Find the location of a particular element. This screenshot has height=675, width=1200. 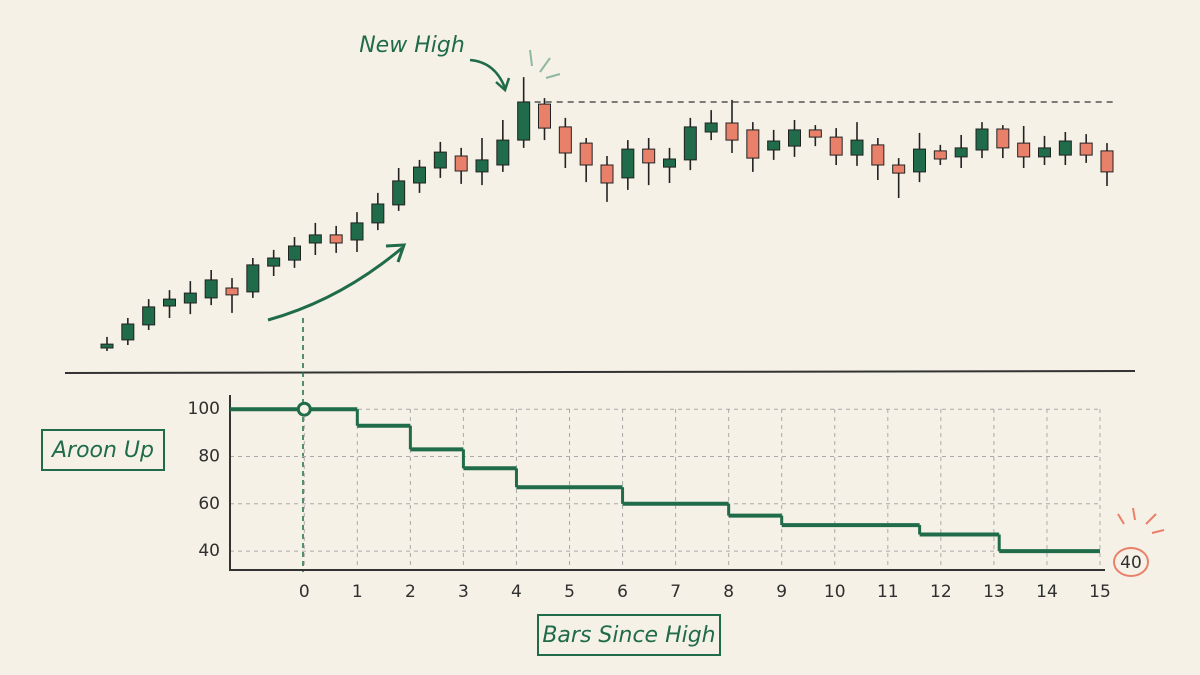

annotation-arrow is located at coordinates (488, 73).